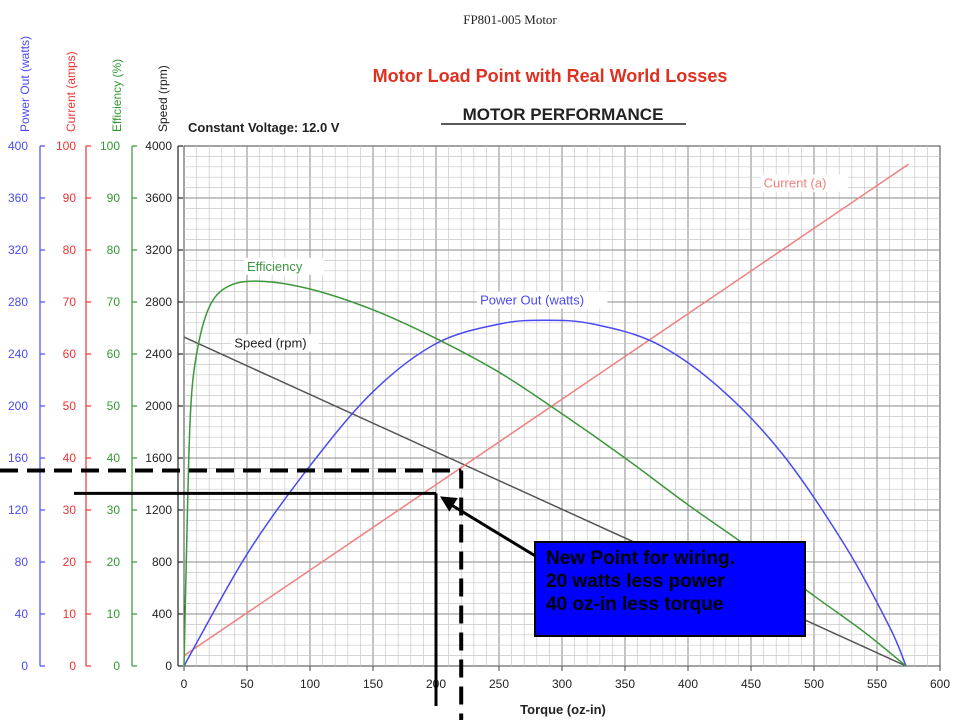 This screenshot has width=960, height=720. Describe the element at coordinates (18, 302) in the screenshot. I see `y-tick-label: 280` at that location.